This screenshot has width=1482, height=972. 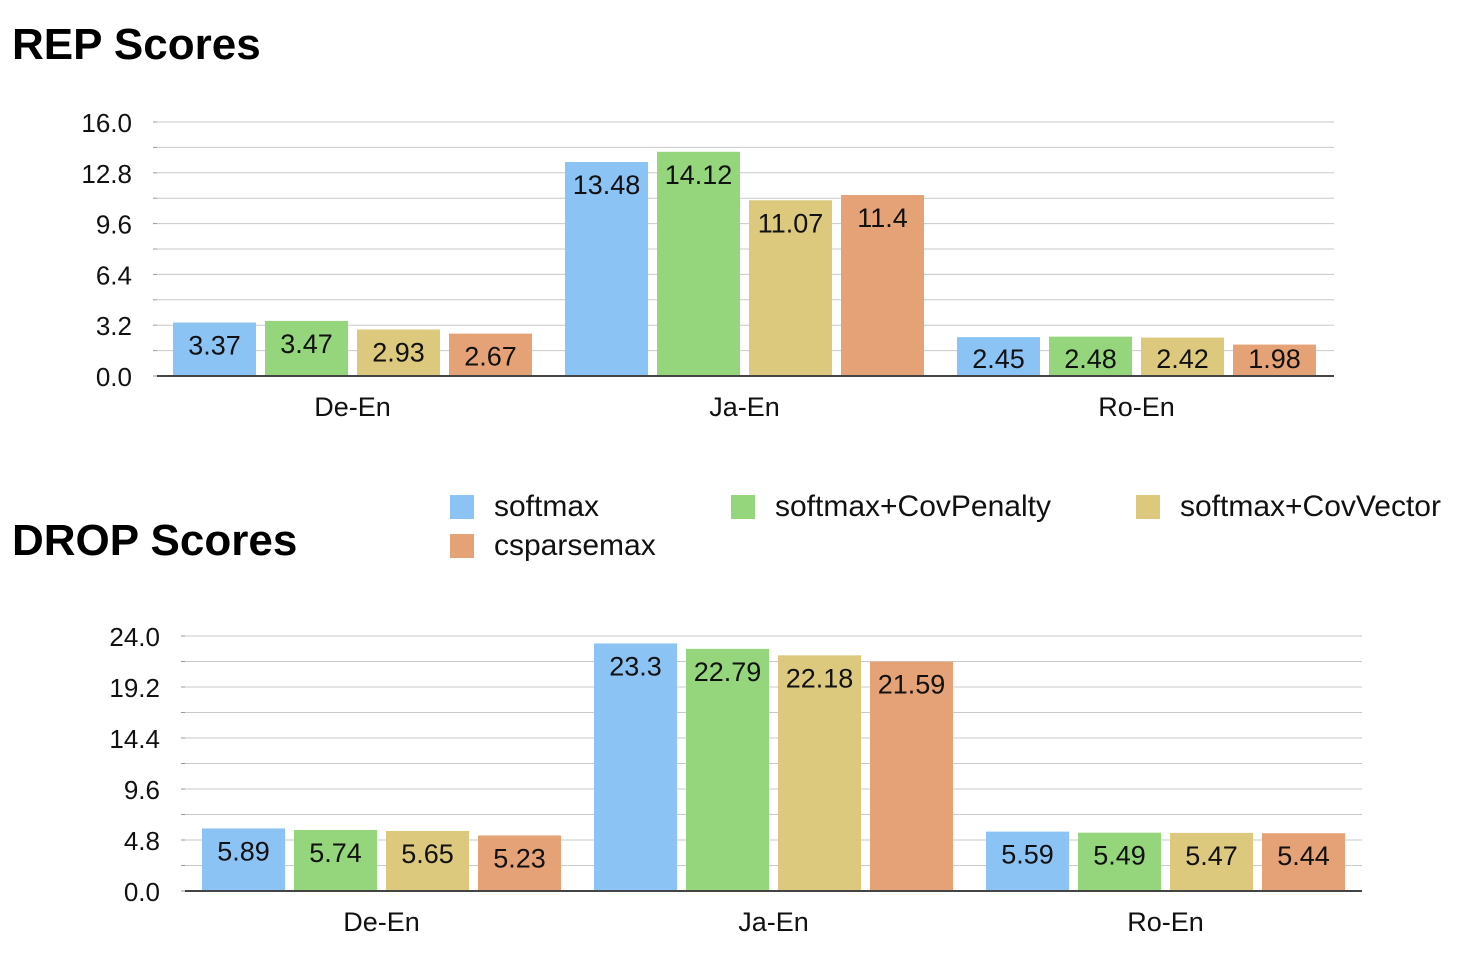 What do you see at coordinates (998, 359) in the screenshot?
I see `rep-data-label: 2.45` at bounding box center [998, 359].